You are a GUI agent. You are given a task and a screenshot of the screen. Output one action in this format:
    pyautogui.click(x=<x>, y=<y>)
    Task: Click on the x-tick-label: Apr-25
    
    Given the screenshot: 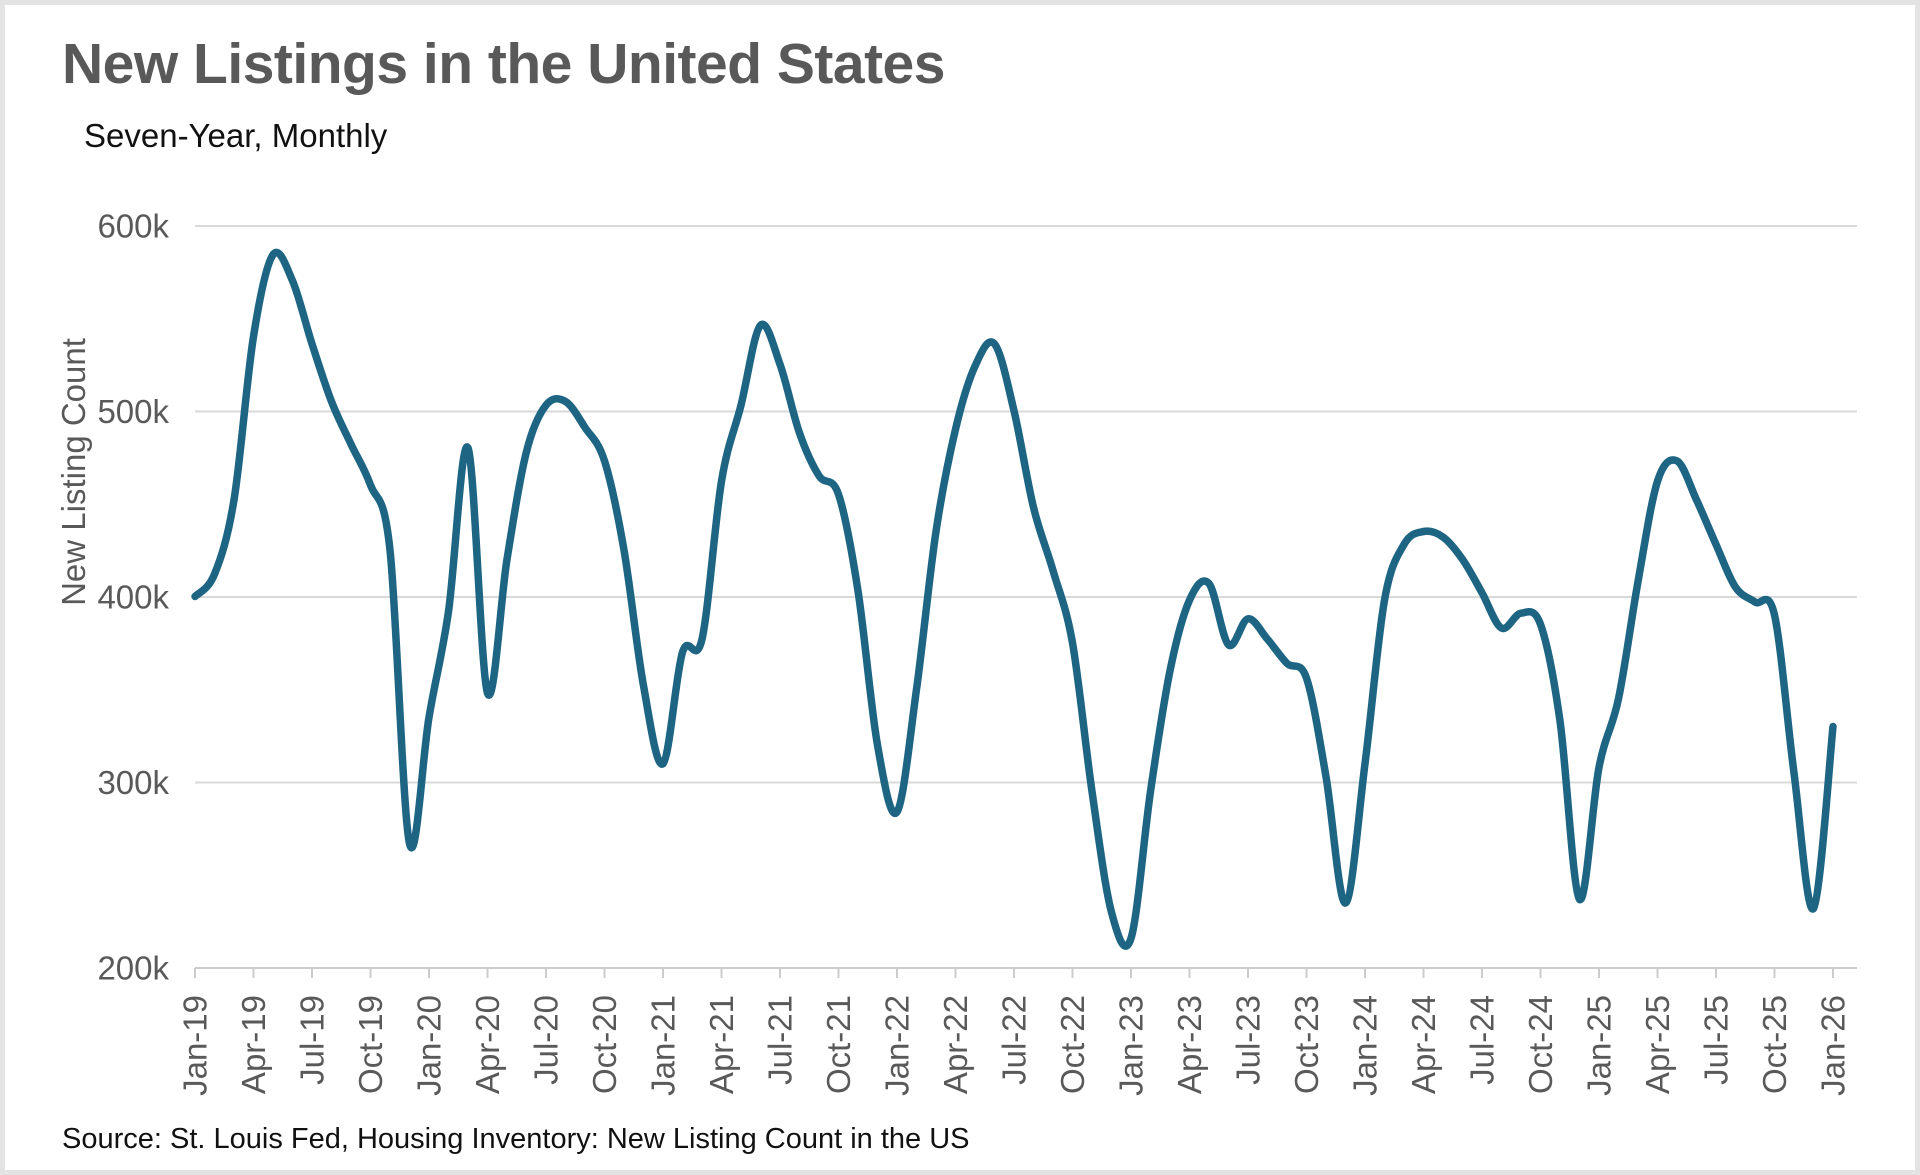 What is the action you would take?
    pyautogui.click(x=1657, y=1044)
    